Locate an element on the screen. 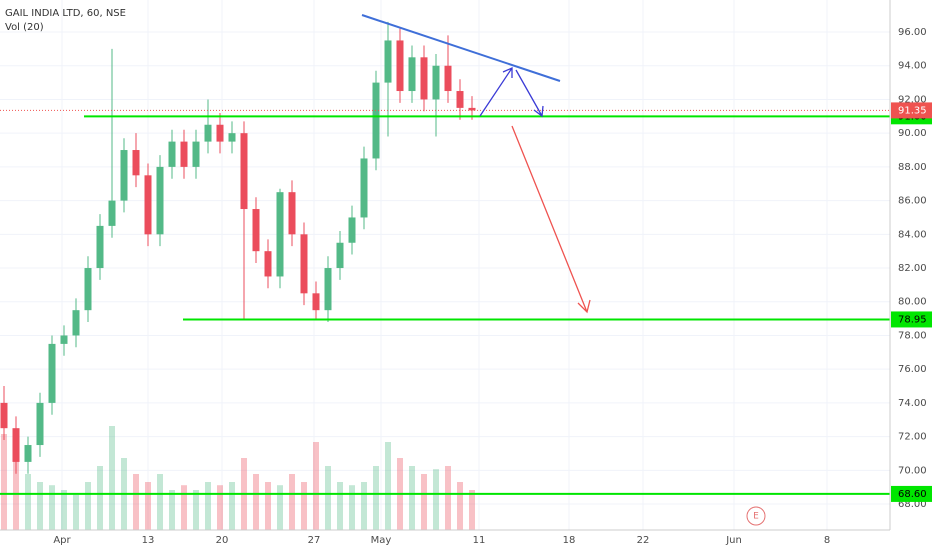 The width and height of the screenshot is (932, 550). last-price-label: 91.35 is located at coordinates (912, 110).